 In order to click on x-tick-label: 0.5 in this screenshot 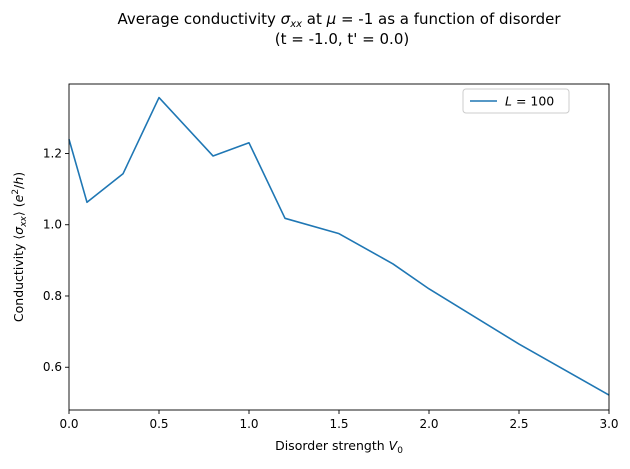, I will do `click(158, 424)`.